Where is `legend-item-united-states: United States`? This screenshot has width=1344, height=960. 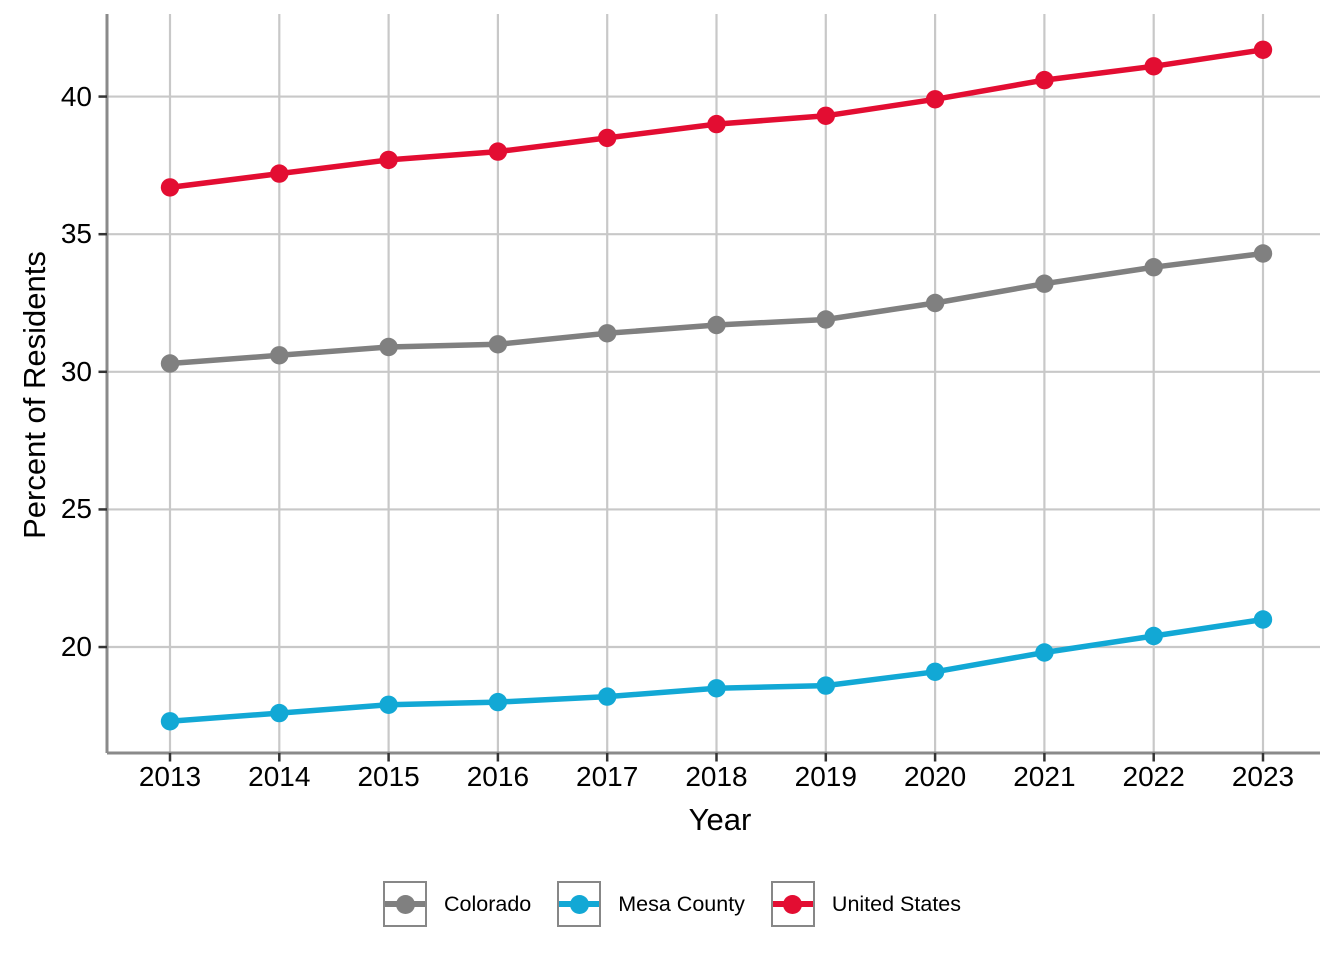 legend-item-united-states: United States is located at coordinates (865, 904).